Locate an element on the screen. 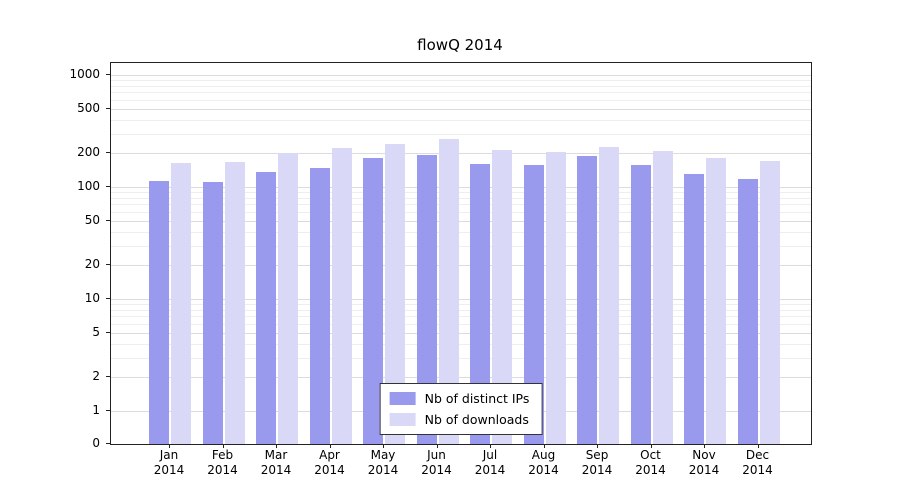 This screenshot has width=900, height=500. y-axis-tick-label: 0 is located at coordinates (96, 443).